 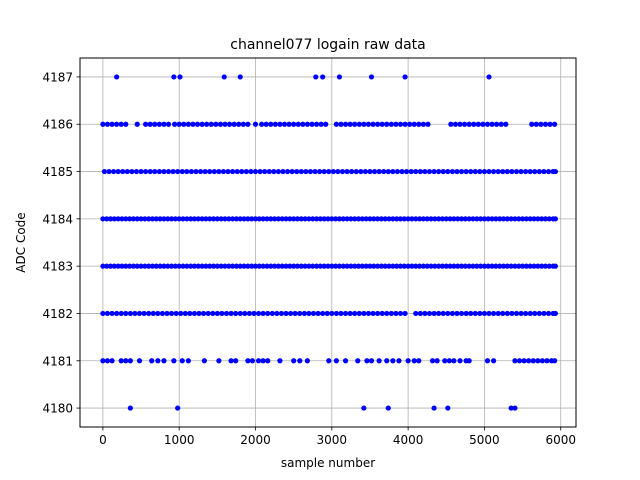 What do you see at coordinates (21, 242) in the screenshot?
I see `y-axis-label: ADC Code` at bounding box center [21, 242].